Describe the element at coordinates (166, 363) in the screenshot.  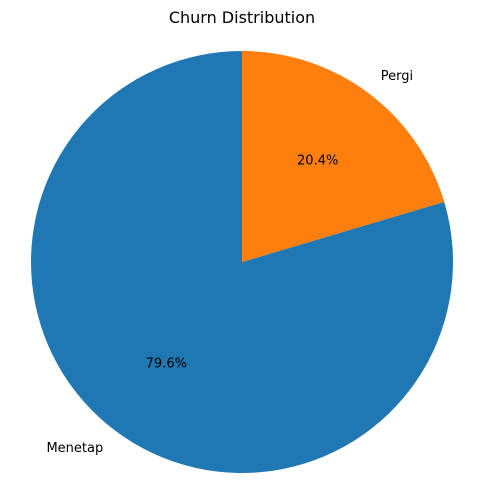
I see `slice-percent-menetap: 79.6%` at that location.